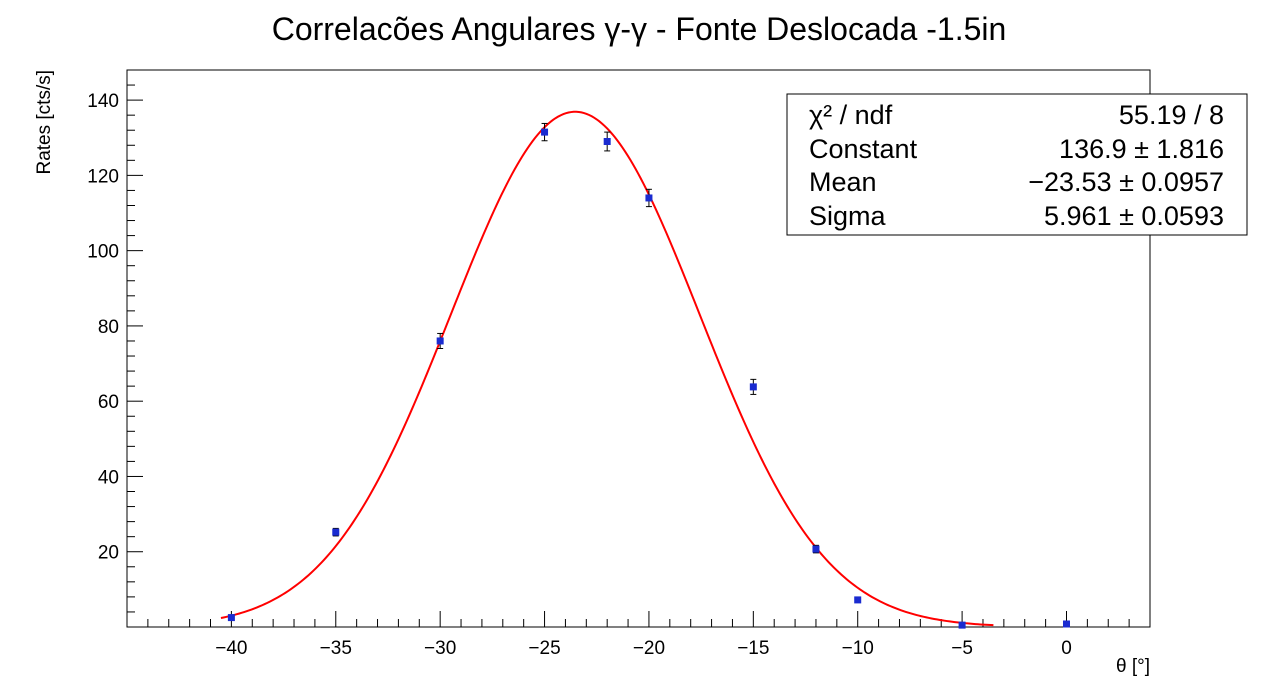  Describe the element at coordinates (638, 635) in the screenshot. I see `x-axis: −40 −35 −30 −25 −20 −15 −10 −5 0` at that location.